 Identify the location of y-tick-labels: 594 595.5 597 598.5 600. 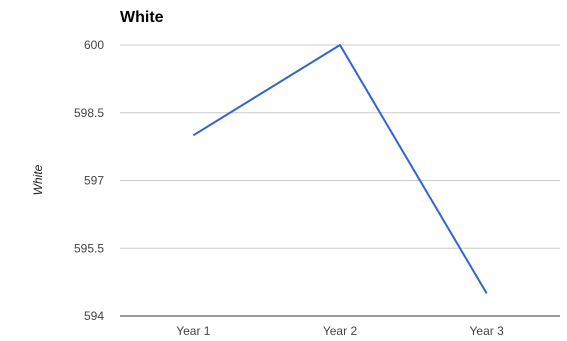
(89, 180).